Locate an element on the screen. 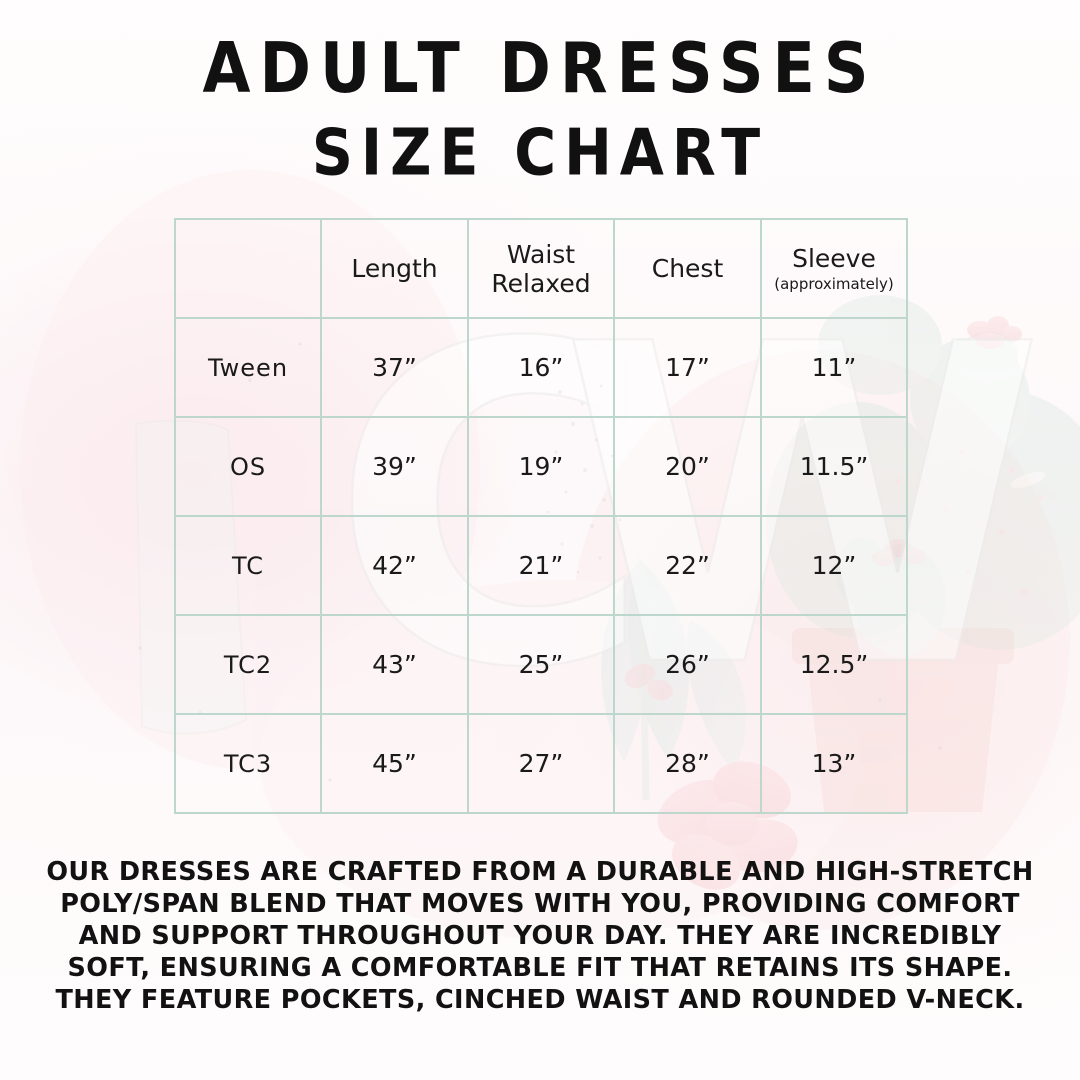 The height and width of the screenshot is (1080, 1080). row-label-tween: Tween is located at coordinates (248, 367).